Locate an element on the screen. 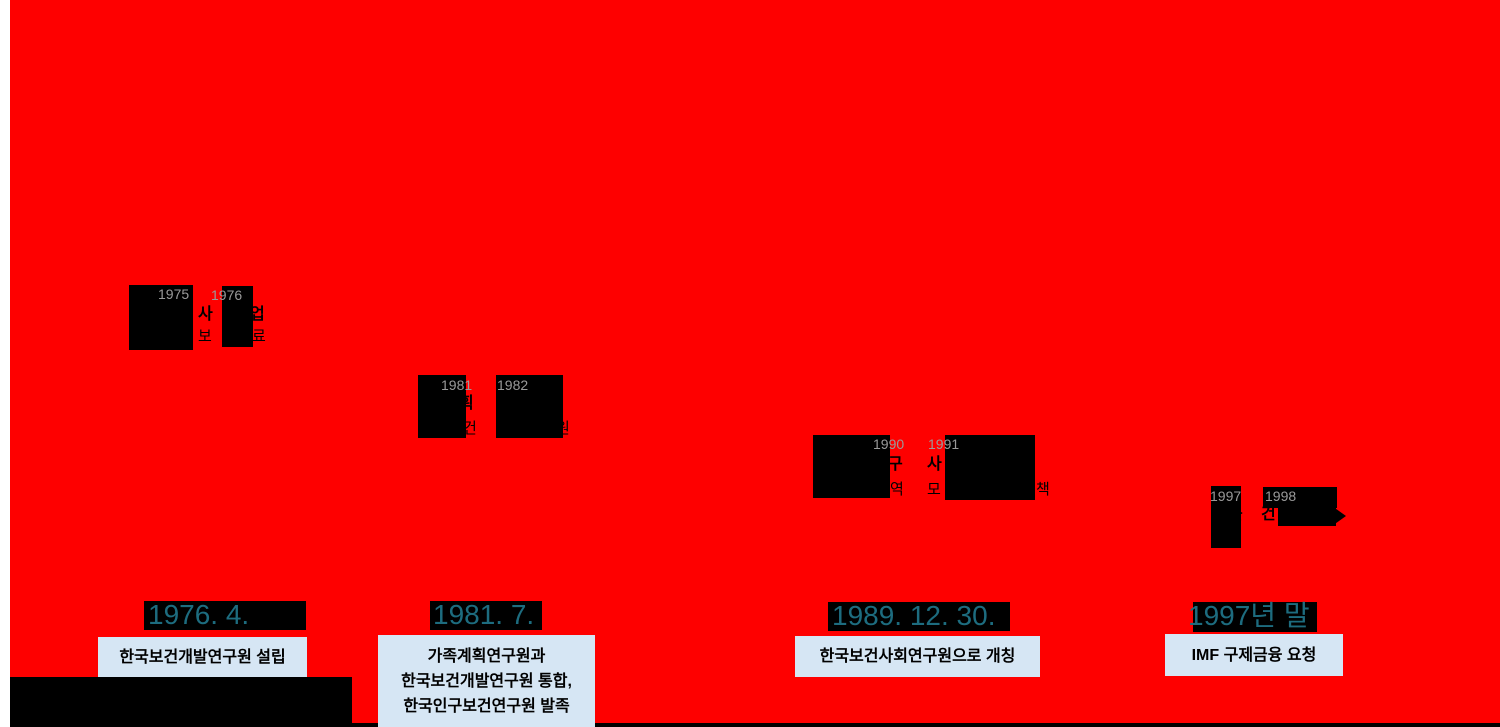 Image resolution: width=1500 pixels, height=727 pixels. timeline-date: 1989. 12. 30. is located at coordinates (914, 615).